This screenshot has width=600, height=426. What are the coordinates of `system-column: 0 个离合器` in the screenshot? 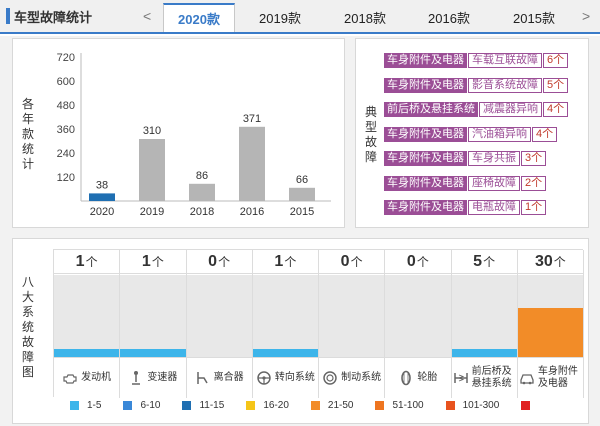 It's located at (219, 324).